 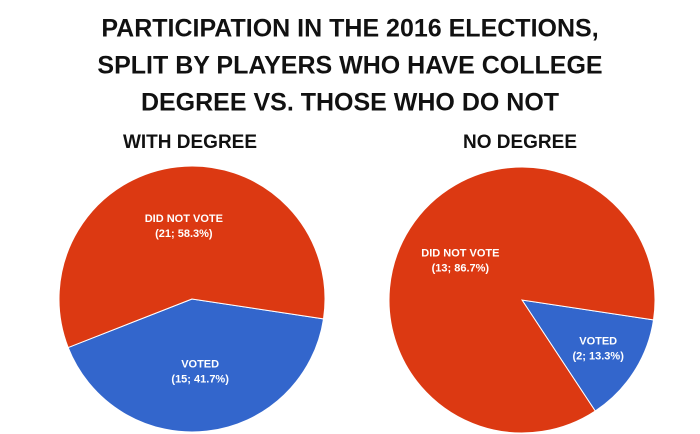 I want to click on chart-title: SPLIT BY PLAYERS WHO HAVE COLLEGE, so click(x=349, y=66).